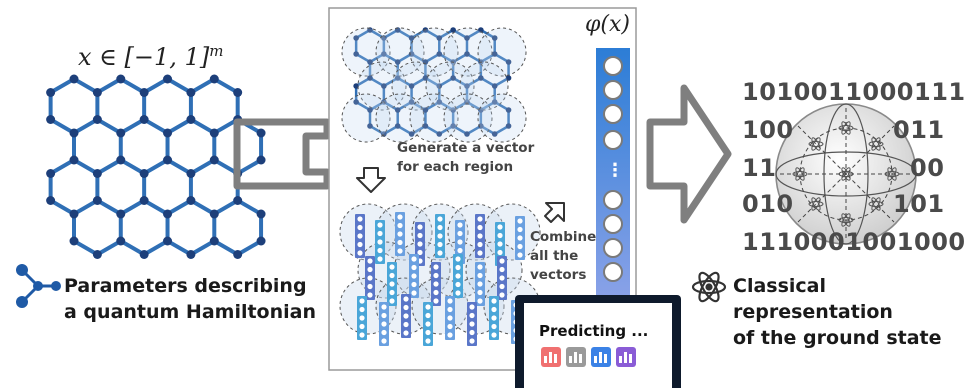 Image resolution: width=976 pixels, height=392 pixels. Describe the element at coordinates (854, 92) in the screenshot. I see `bits-row-1: 1010011000111` at that location.